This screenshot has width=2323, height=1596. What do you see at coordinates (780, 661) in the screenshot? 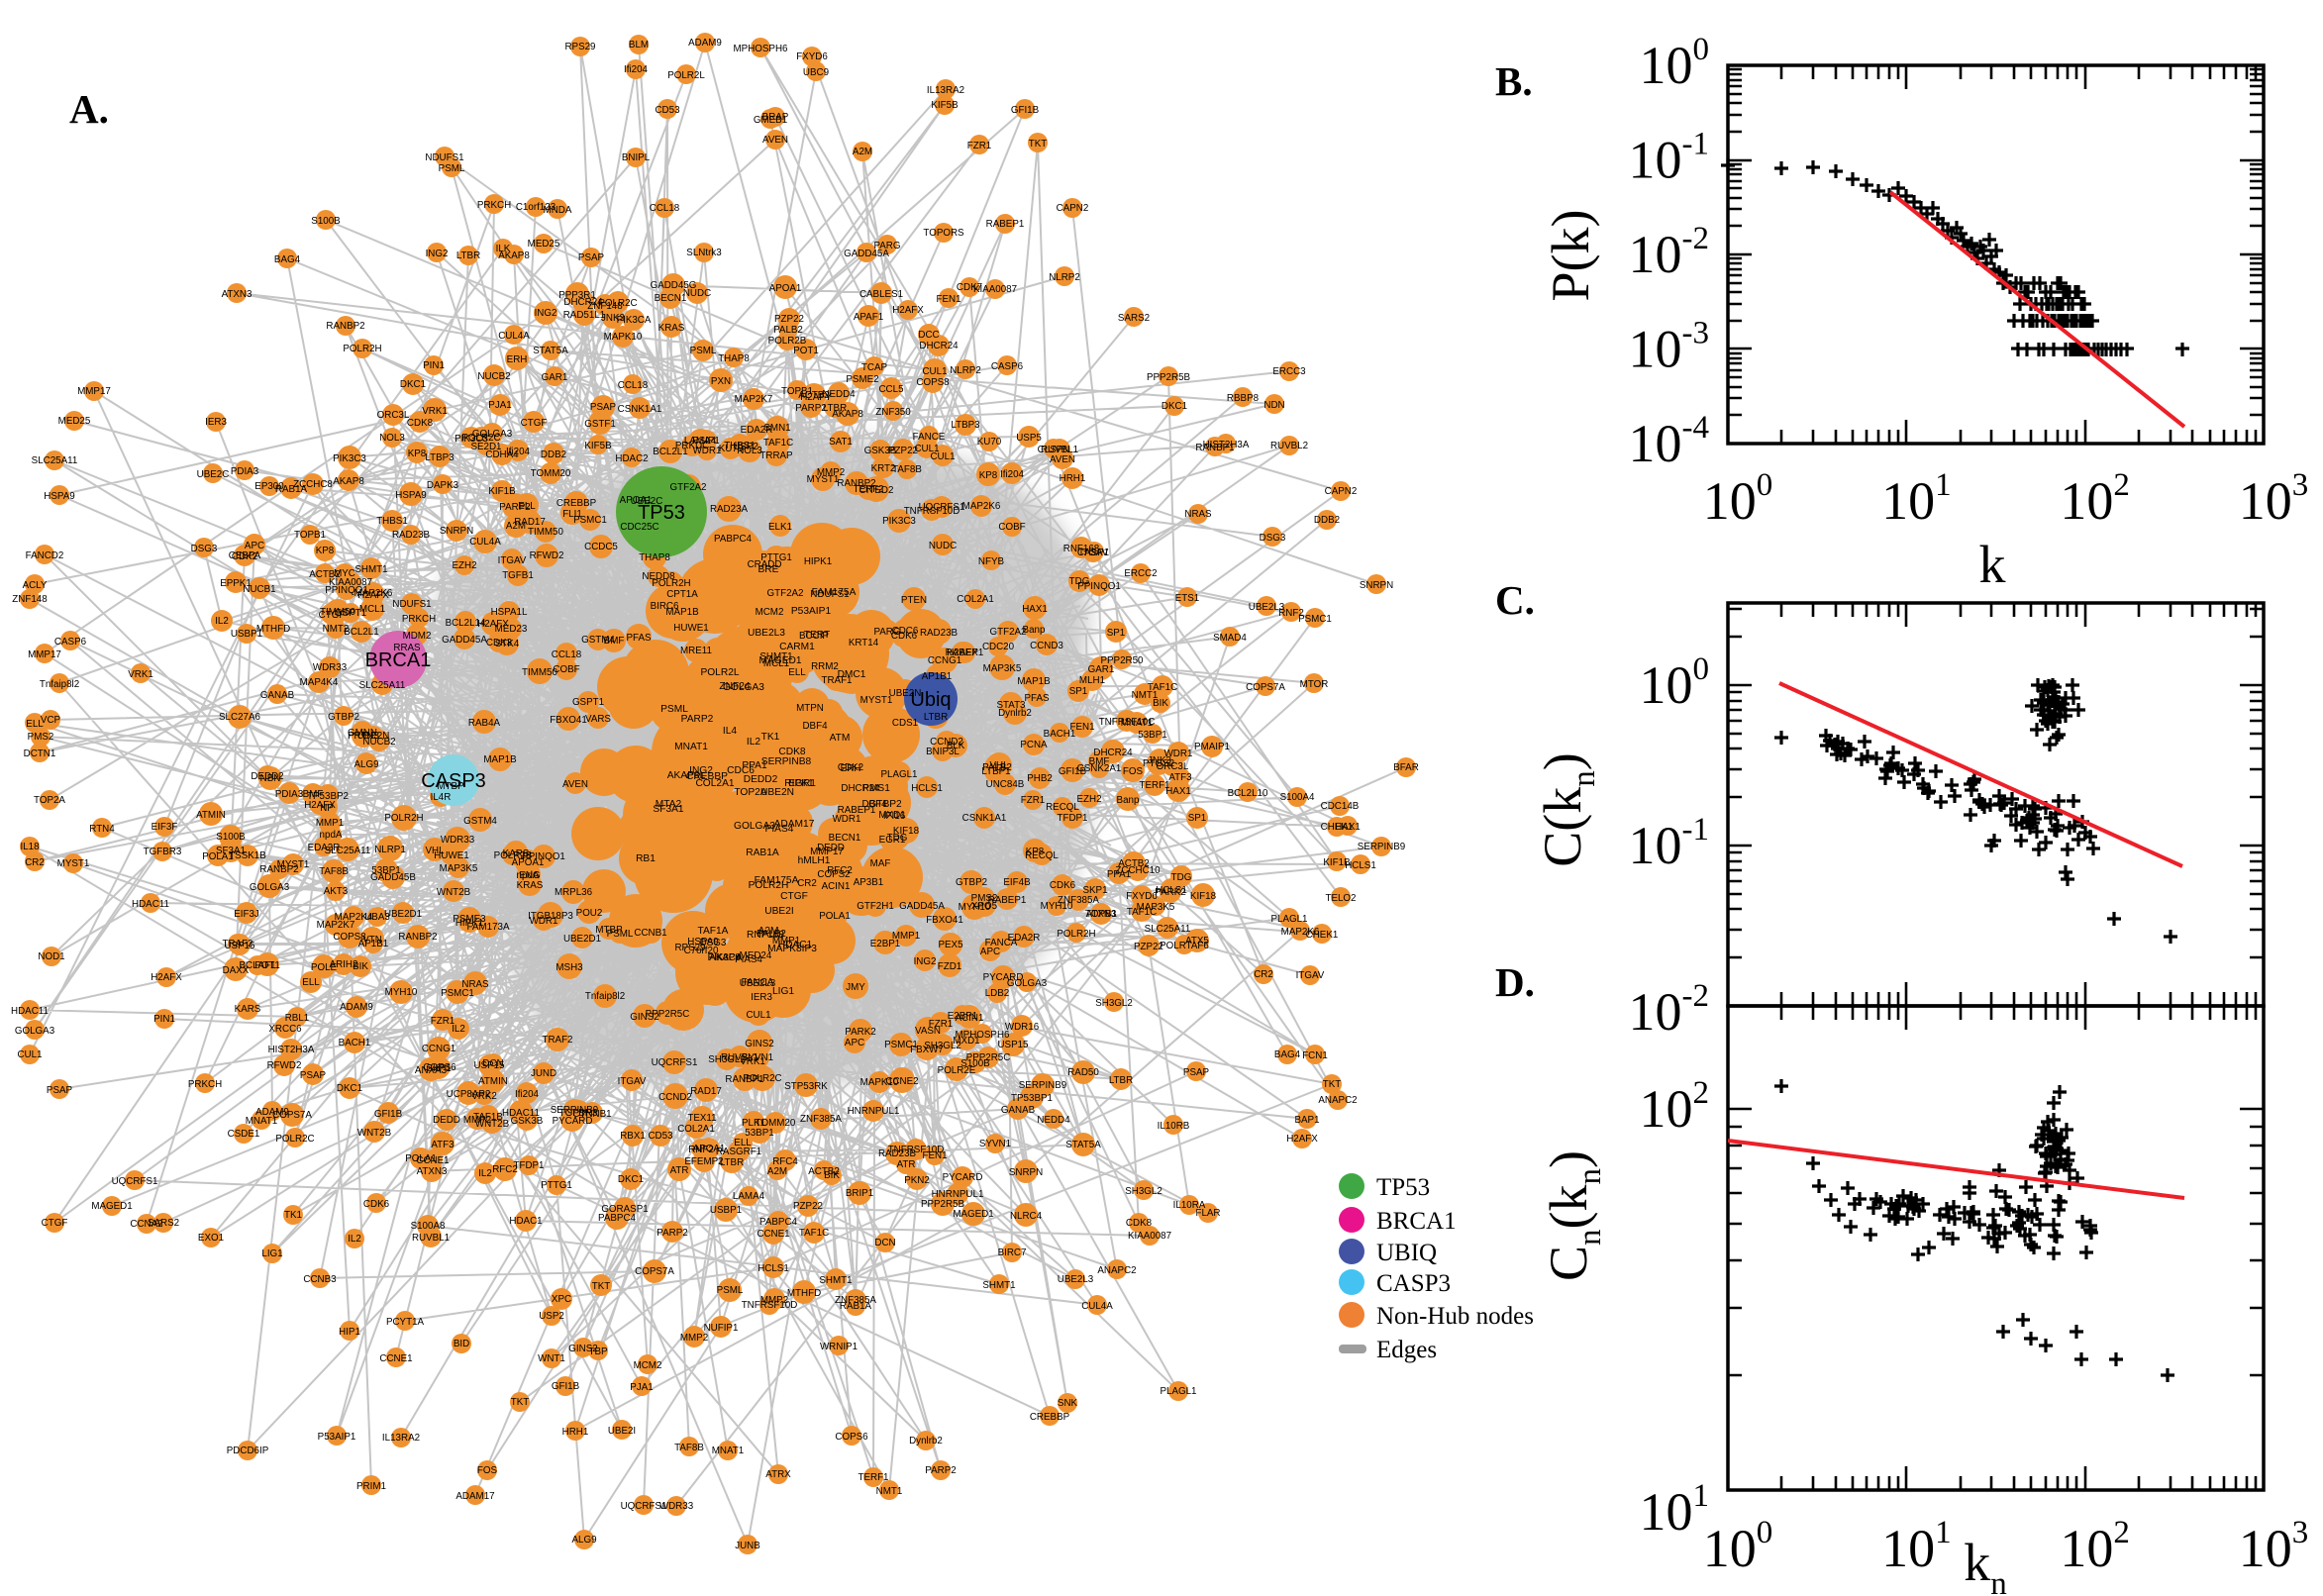
I see `svg-text: MAGED1` at bounding box center [780, 661].